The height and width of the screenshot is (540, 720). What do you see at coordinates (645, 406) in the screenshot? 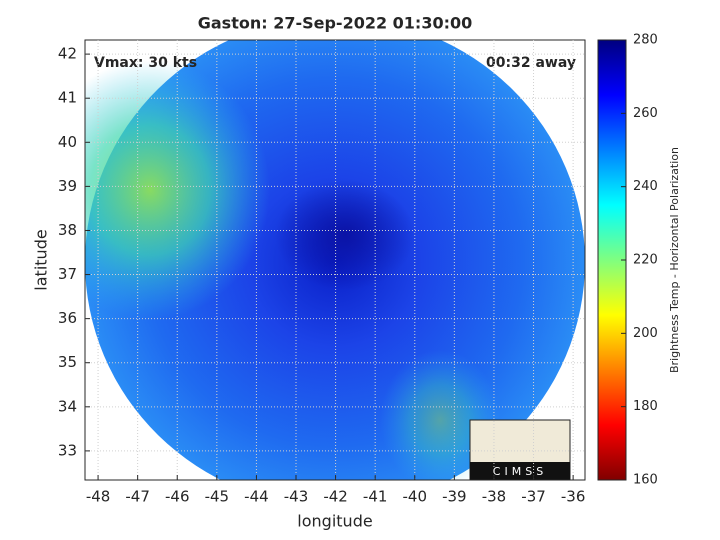
I see `colorbar-tick-label: 180` at bounding box center [645, 406].